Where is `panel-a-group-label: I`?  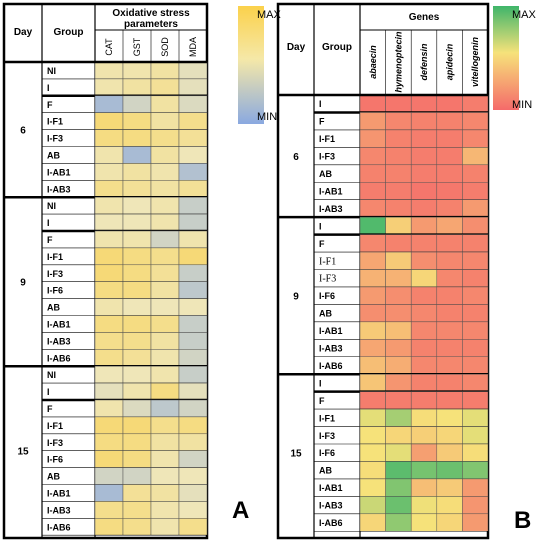 panel-a-group-label: I is located at coordinates (48, 223).